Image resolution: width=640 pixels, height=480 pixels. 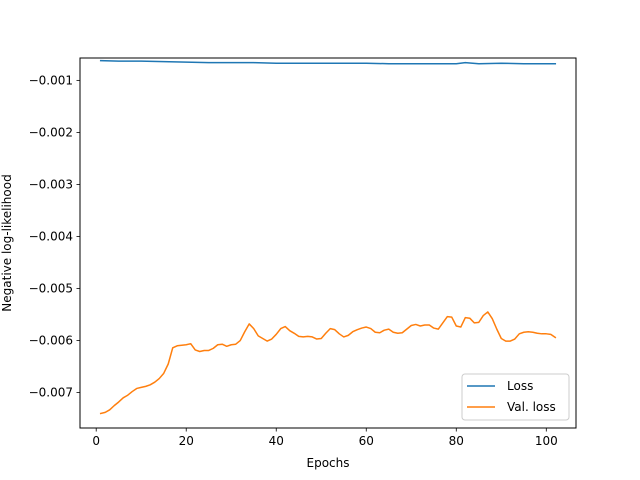 What do you see at coordinates (186, 441) in the screenshot?
I see `x-tick-label: 20` at bounding box center [186, 441].